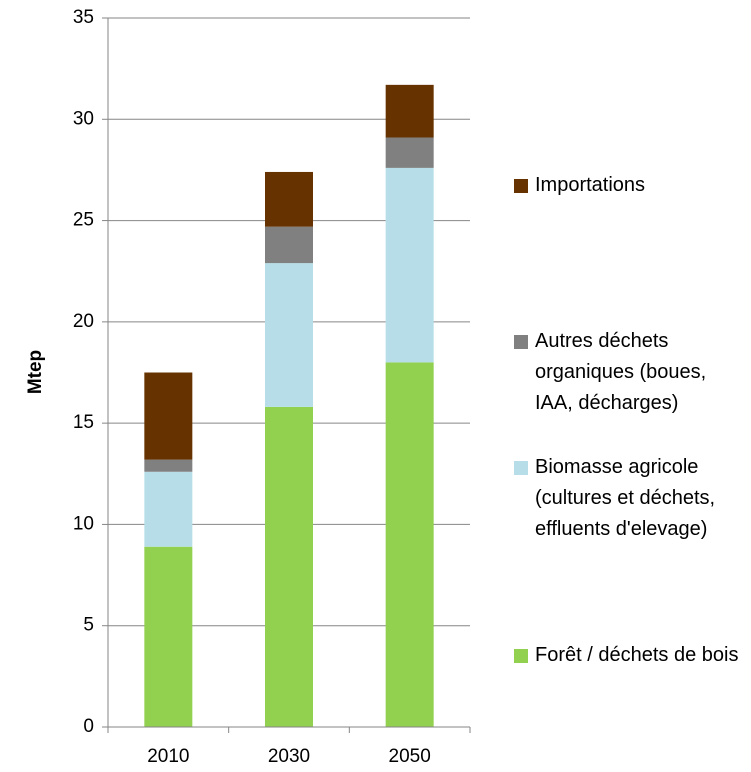 The image size is (751, 772). What do you see at coordinates (289, 756) in the screenshot?
I see `x-tick-label: 2030` at bounding box center [289, 756].